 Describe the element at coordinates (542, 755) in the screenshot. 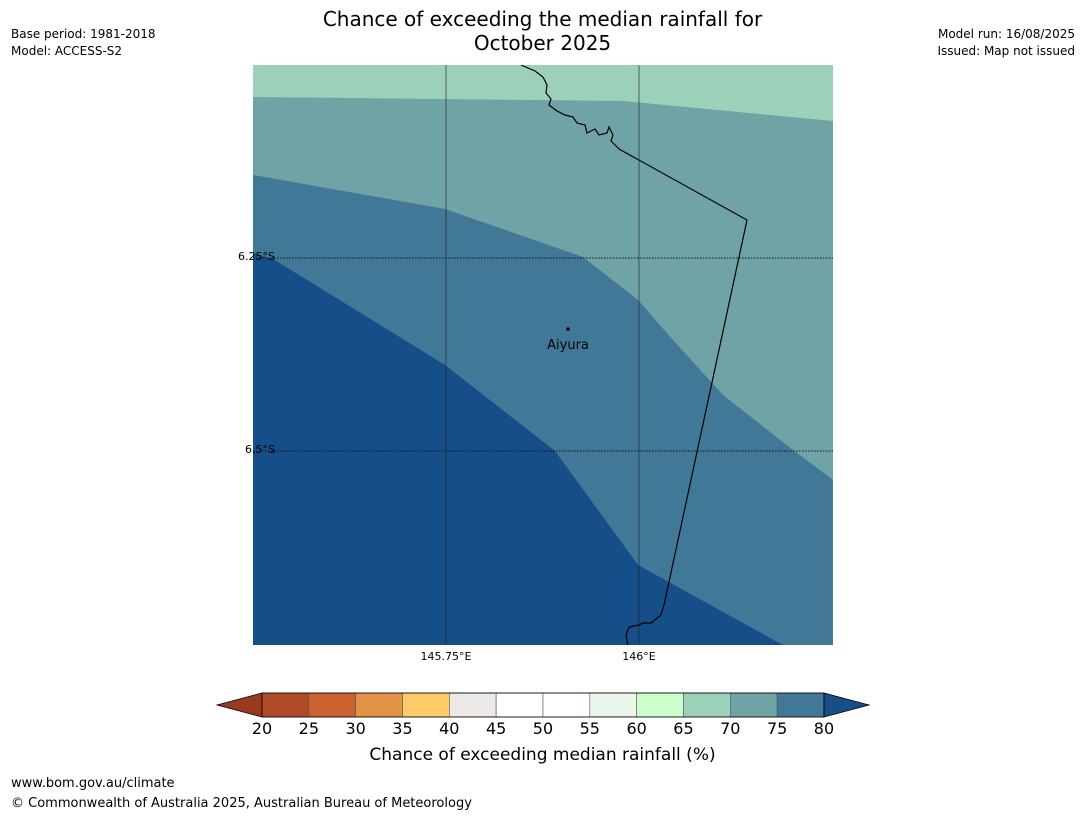

I see `colorbar-title: Chance of exceeding median rainfall (%)` at that location.